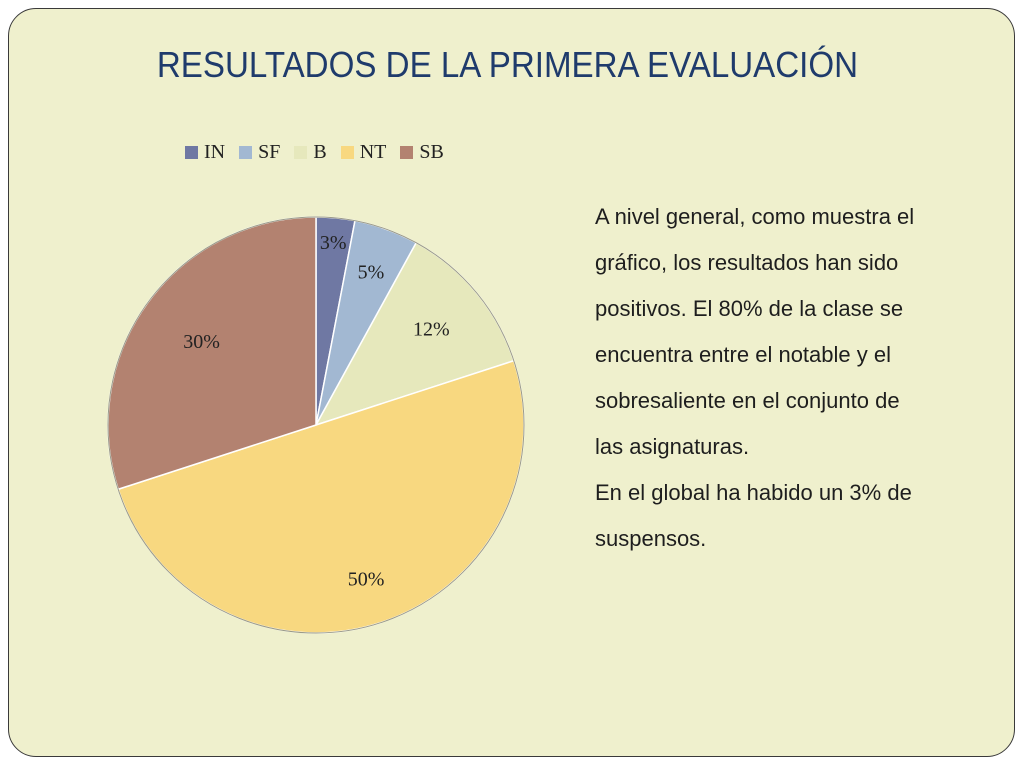 This screenshot has height=768, width=1024. What do you see at coordinates (431, 330) in the screenshot?
I see `pie-label-b: 12%` at bounding box center [431, 330].